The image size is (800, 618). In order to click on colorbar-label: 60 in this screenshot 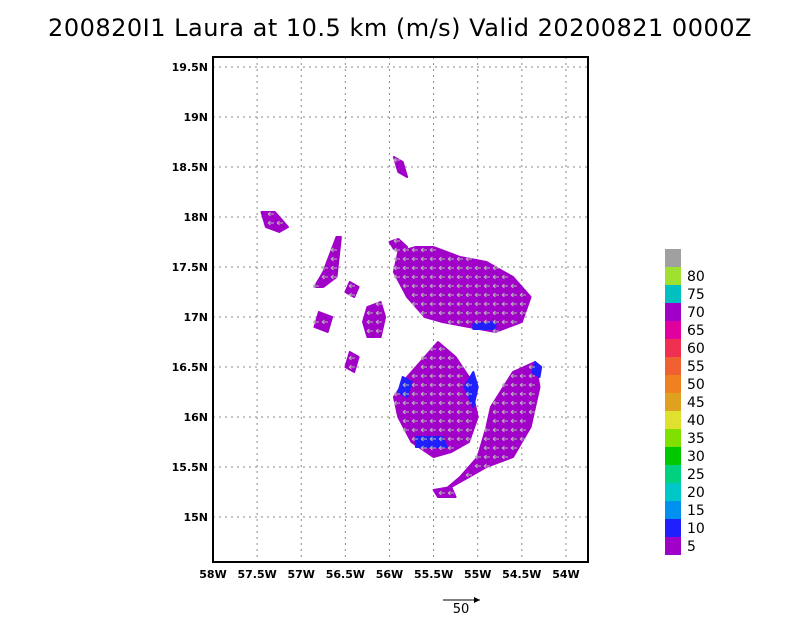, I will do `click(696, 349)`.